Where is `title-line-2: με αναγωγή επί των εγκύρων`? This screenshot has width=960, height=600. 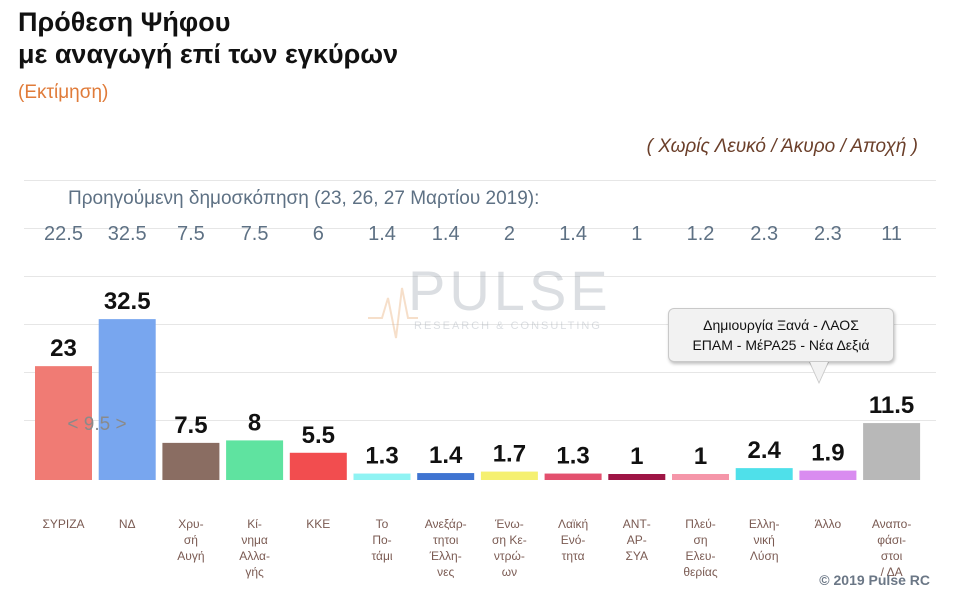 title-line-2: με αναγωγή επί των εγκύρων is located at coordinates (208, 54).